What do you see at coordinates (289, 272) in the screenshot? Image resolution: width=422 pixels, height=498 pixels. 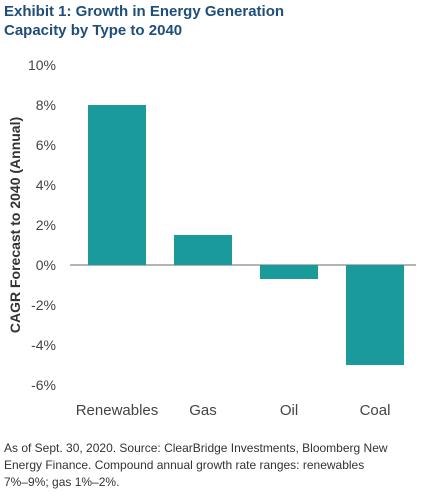 I see `bar-oil` at bounding box center [289, 272].